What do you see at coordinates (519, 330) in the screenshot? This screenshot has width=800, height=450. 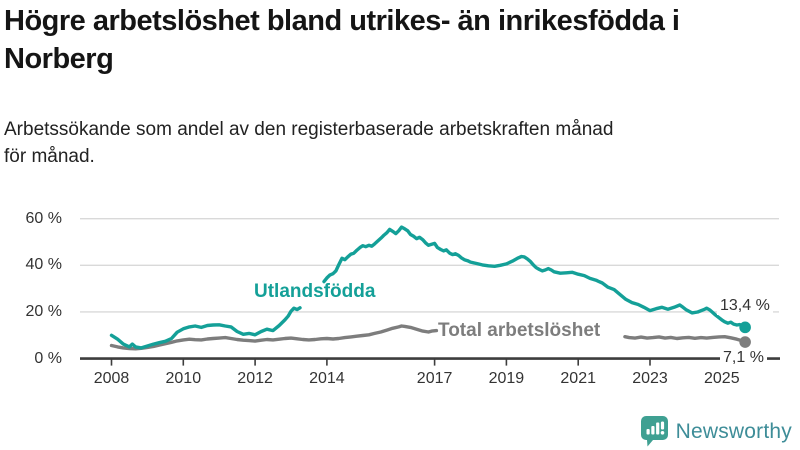 I see `series-label-total: Total arbetslöshet` at bounding box center [519, 330].